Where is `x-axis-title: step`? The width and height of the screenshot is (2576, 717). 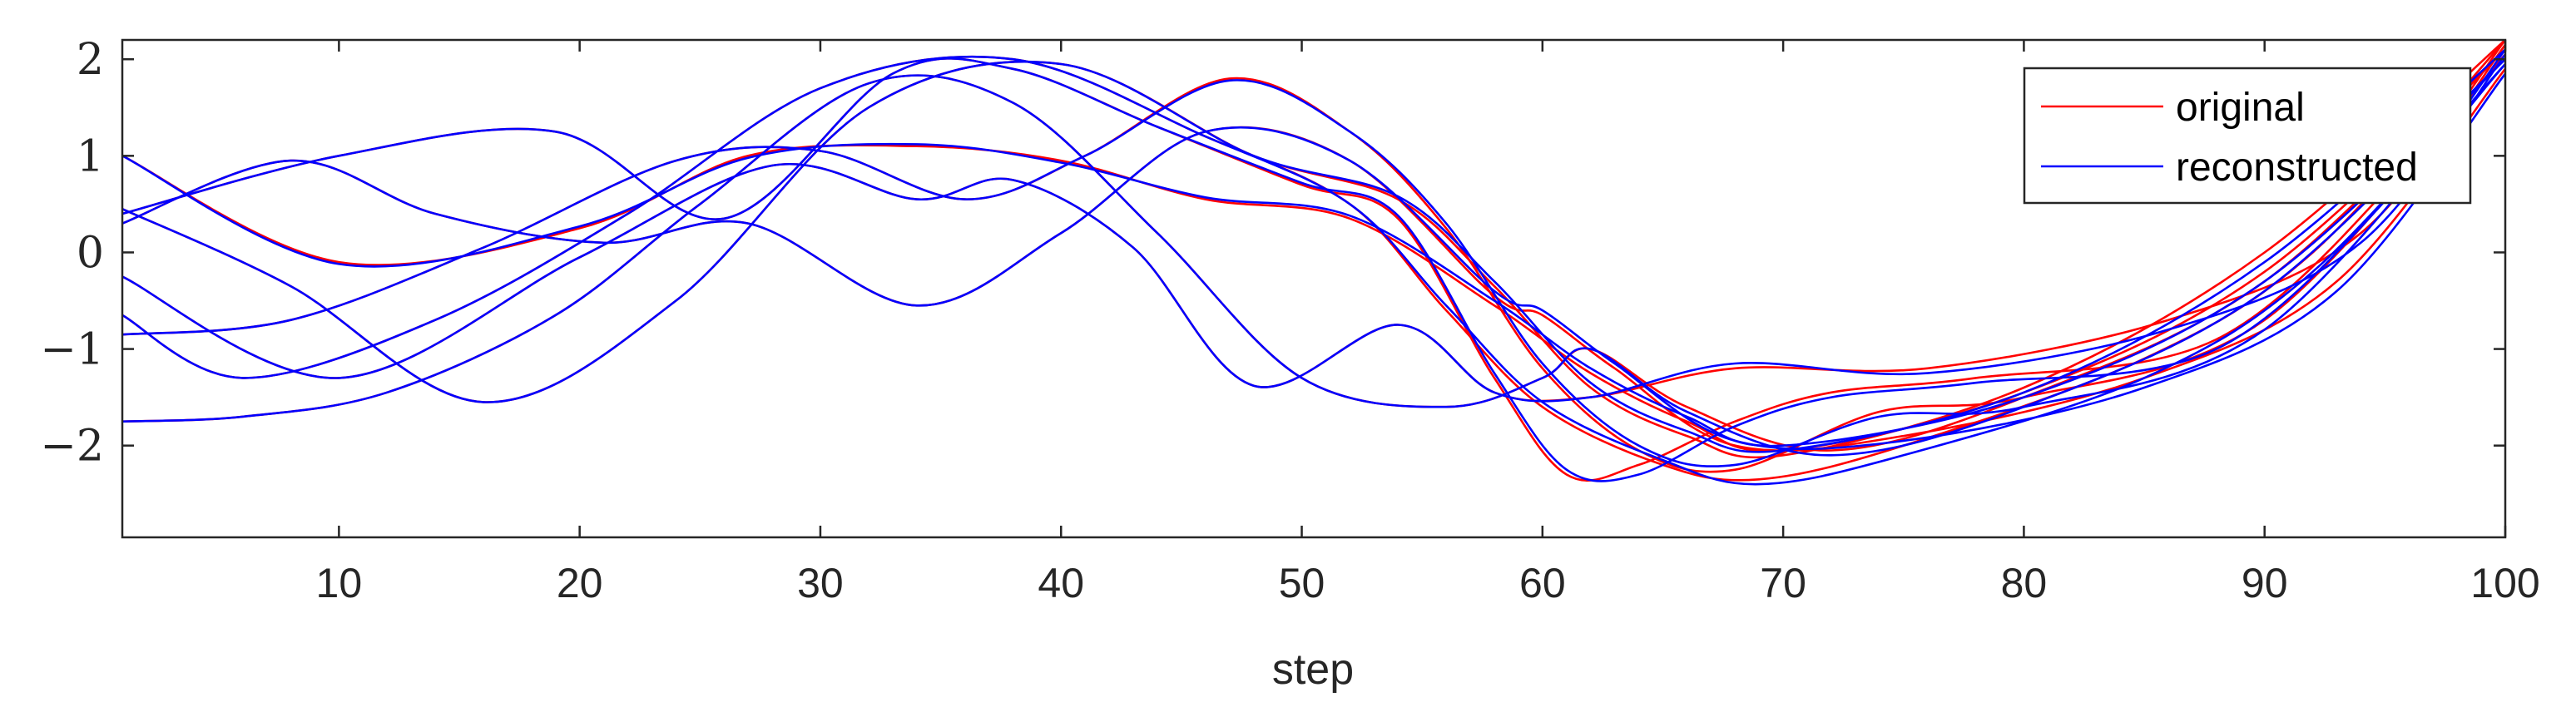 x-axis-title: step is located at coordinates (1313, 669).